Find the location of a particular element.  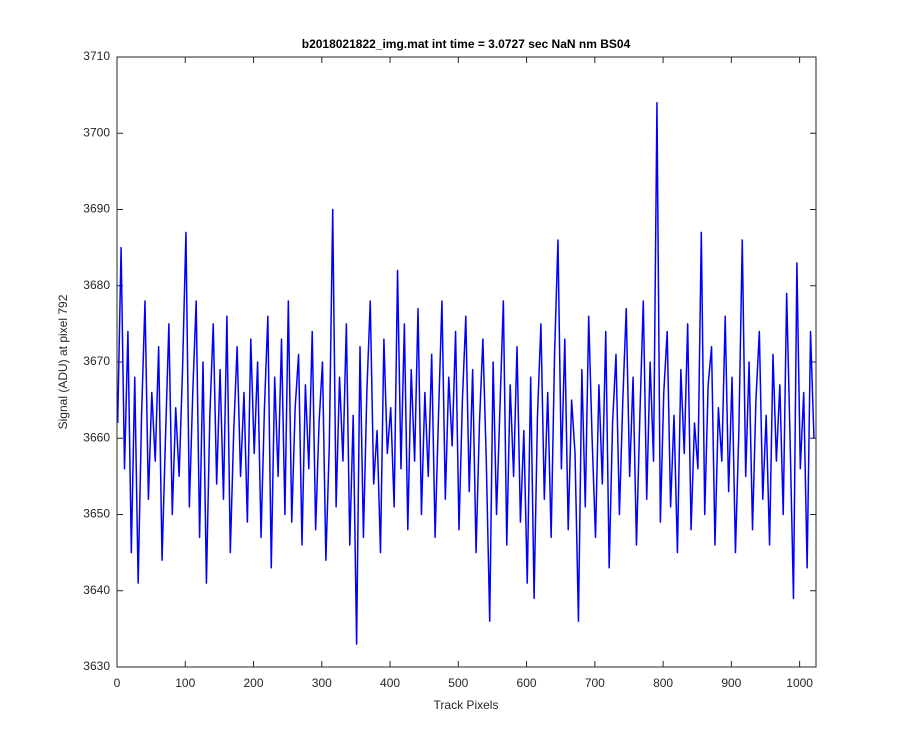

x-tick-label: 400 is located at coordinates (390, 683).